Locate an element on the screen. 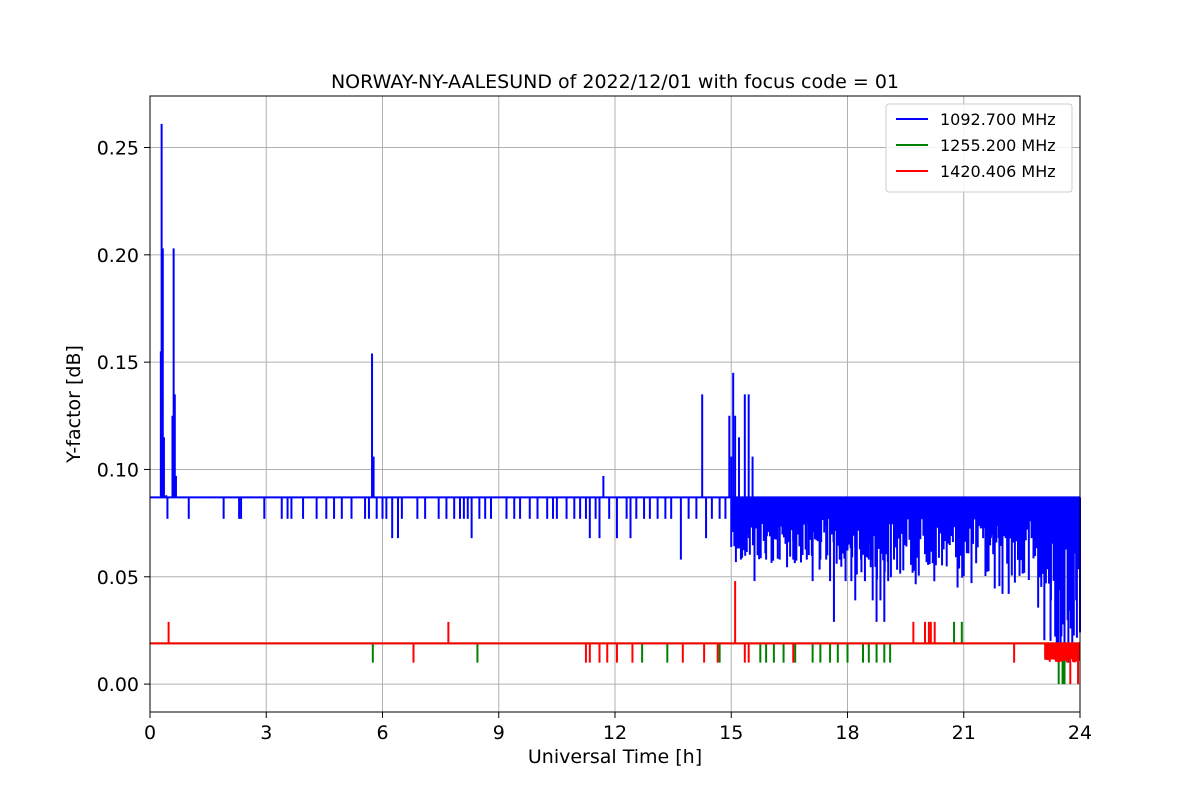 This screenshot has width=1200, height=800. x-axis: 0 3 6 9 12 15 18 21 24 is located at coordinates (618, 728).